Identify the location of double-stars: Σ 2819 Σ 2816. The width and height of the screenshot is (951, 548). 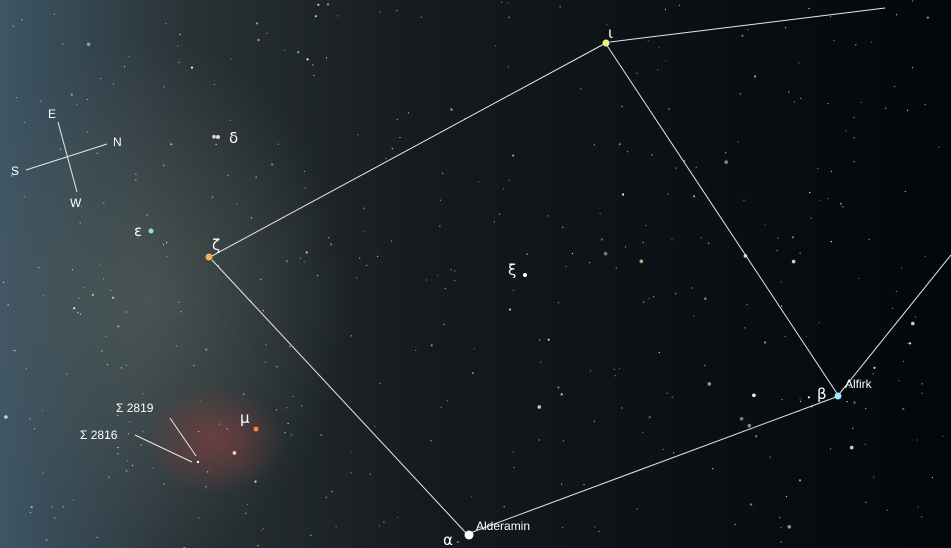
(140, 432).